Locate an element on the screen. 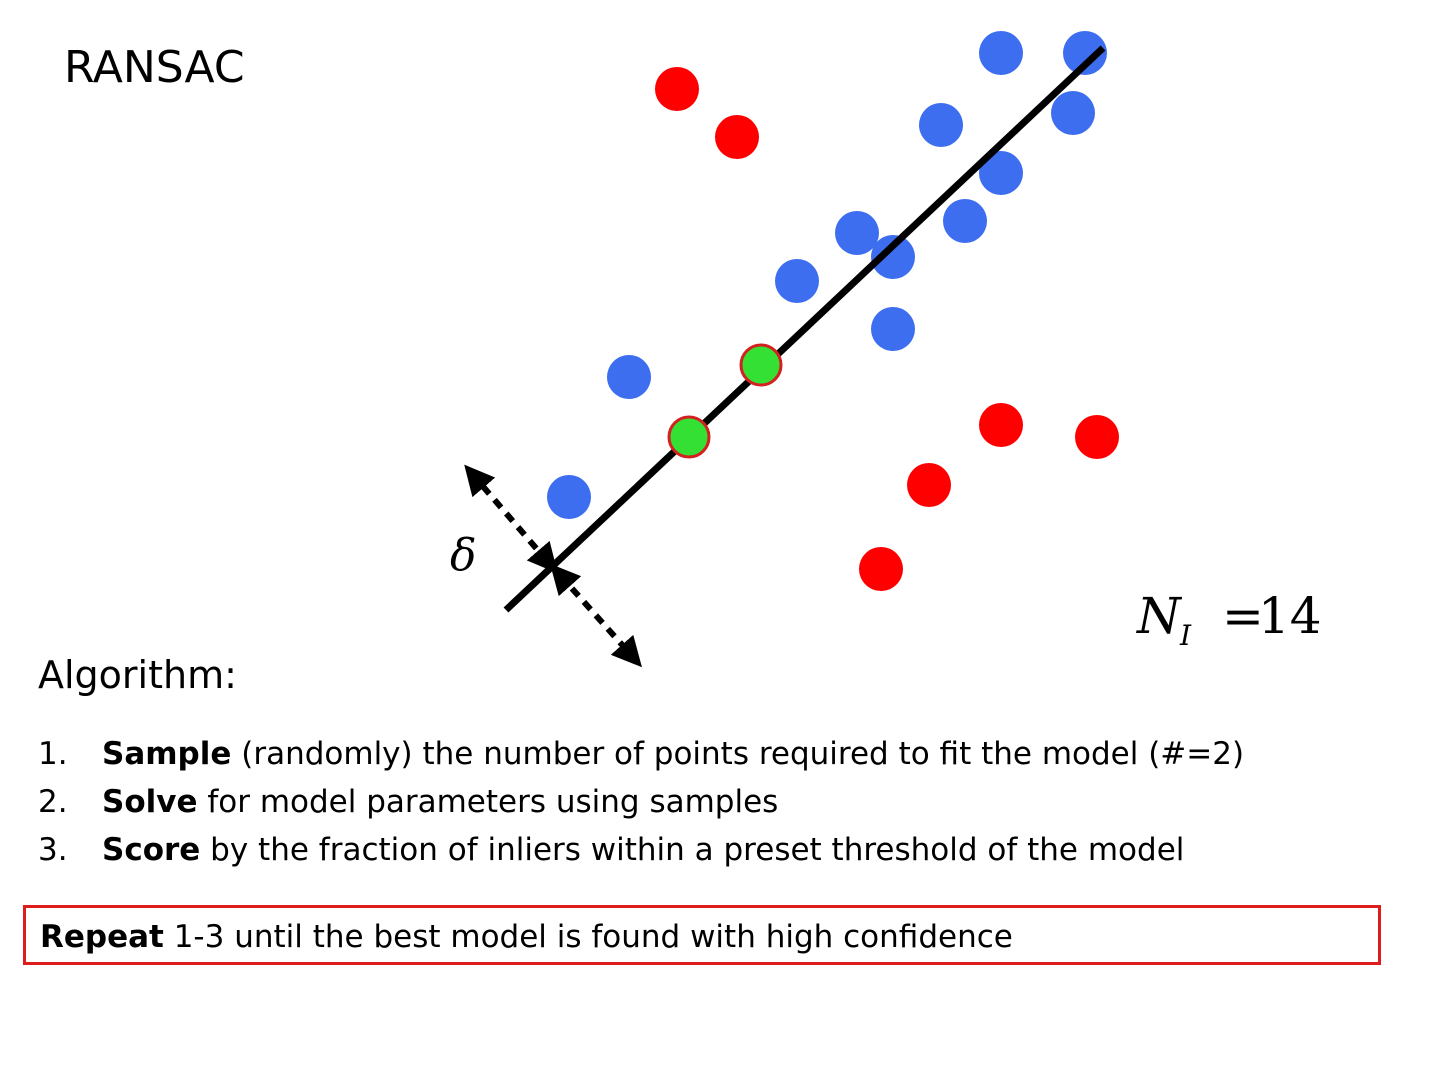 Image resolution: width=1440 pixels, height=1080 pixels. step-number: 1. is located at coordinates (53, 754).